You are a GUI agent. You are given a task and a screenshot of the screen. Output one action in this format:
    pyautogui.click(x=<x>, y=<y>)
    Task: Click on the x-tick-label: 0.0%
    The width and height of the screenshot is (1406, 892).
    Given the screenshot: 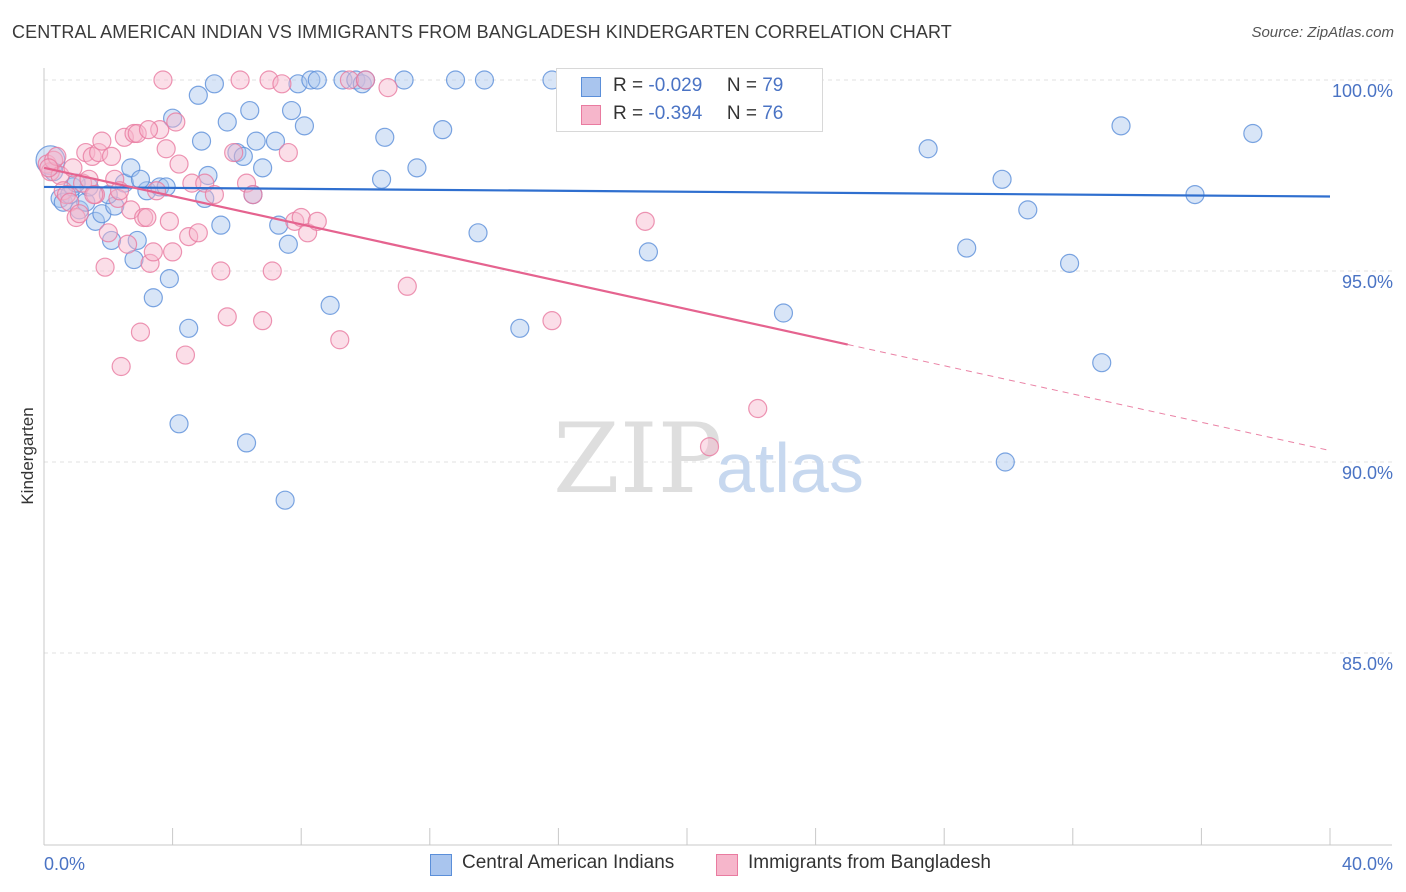 What is the action you would take?
    pyautogui.click(x=64, y=864)
    